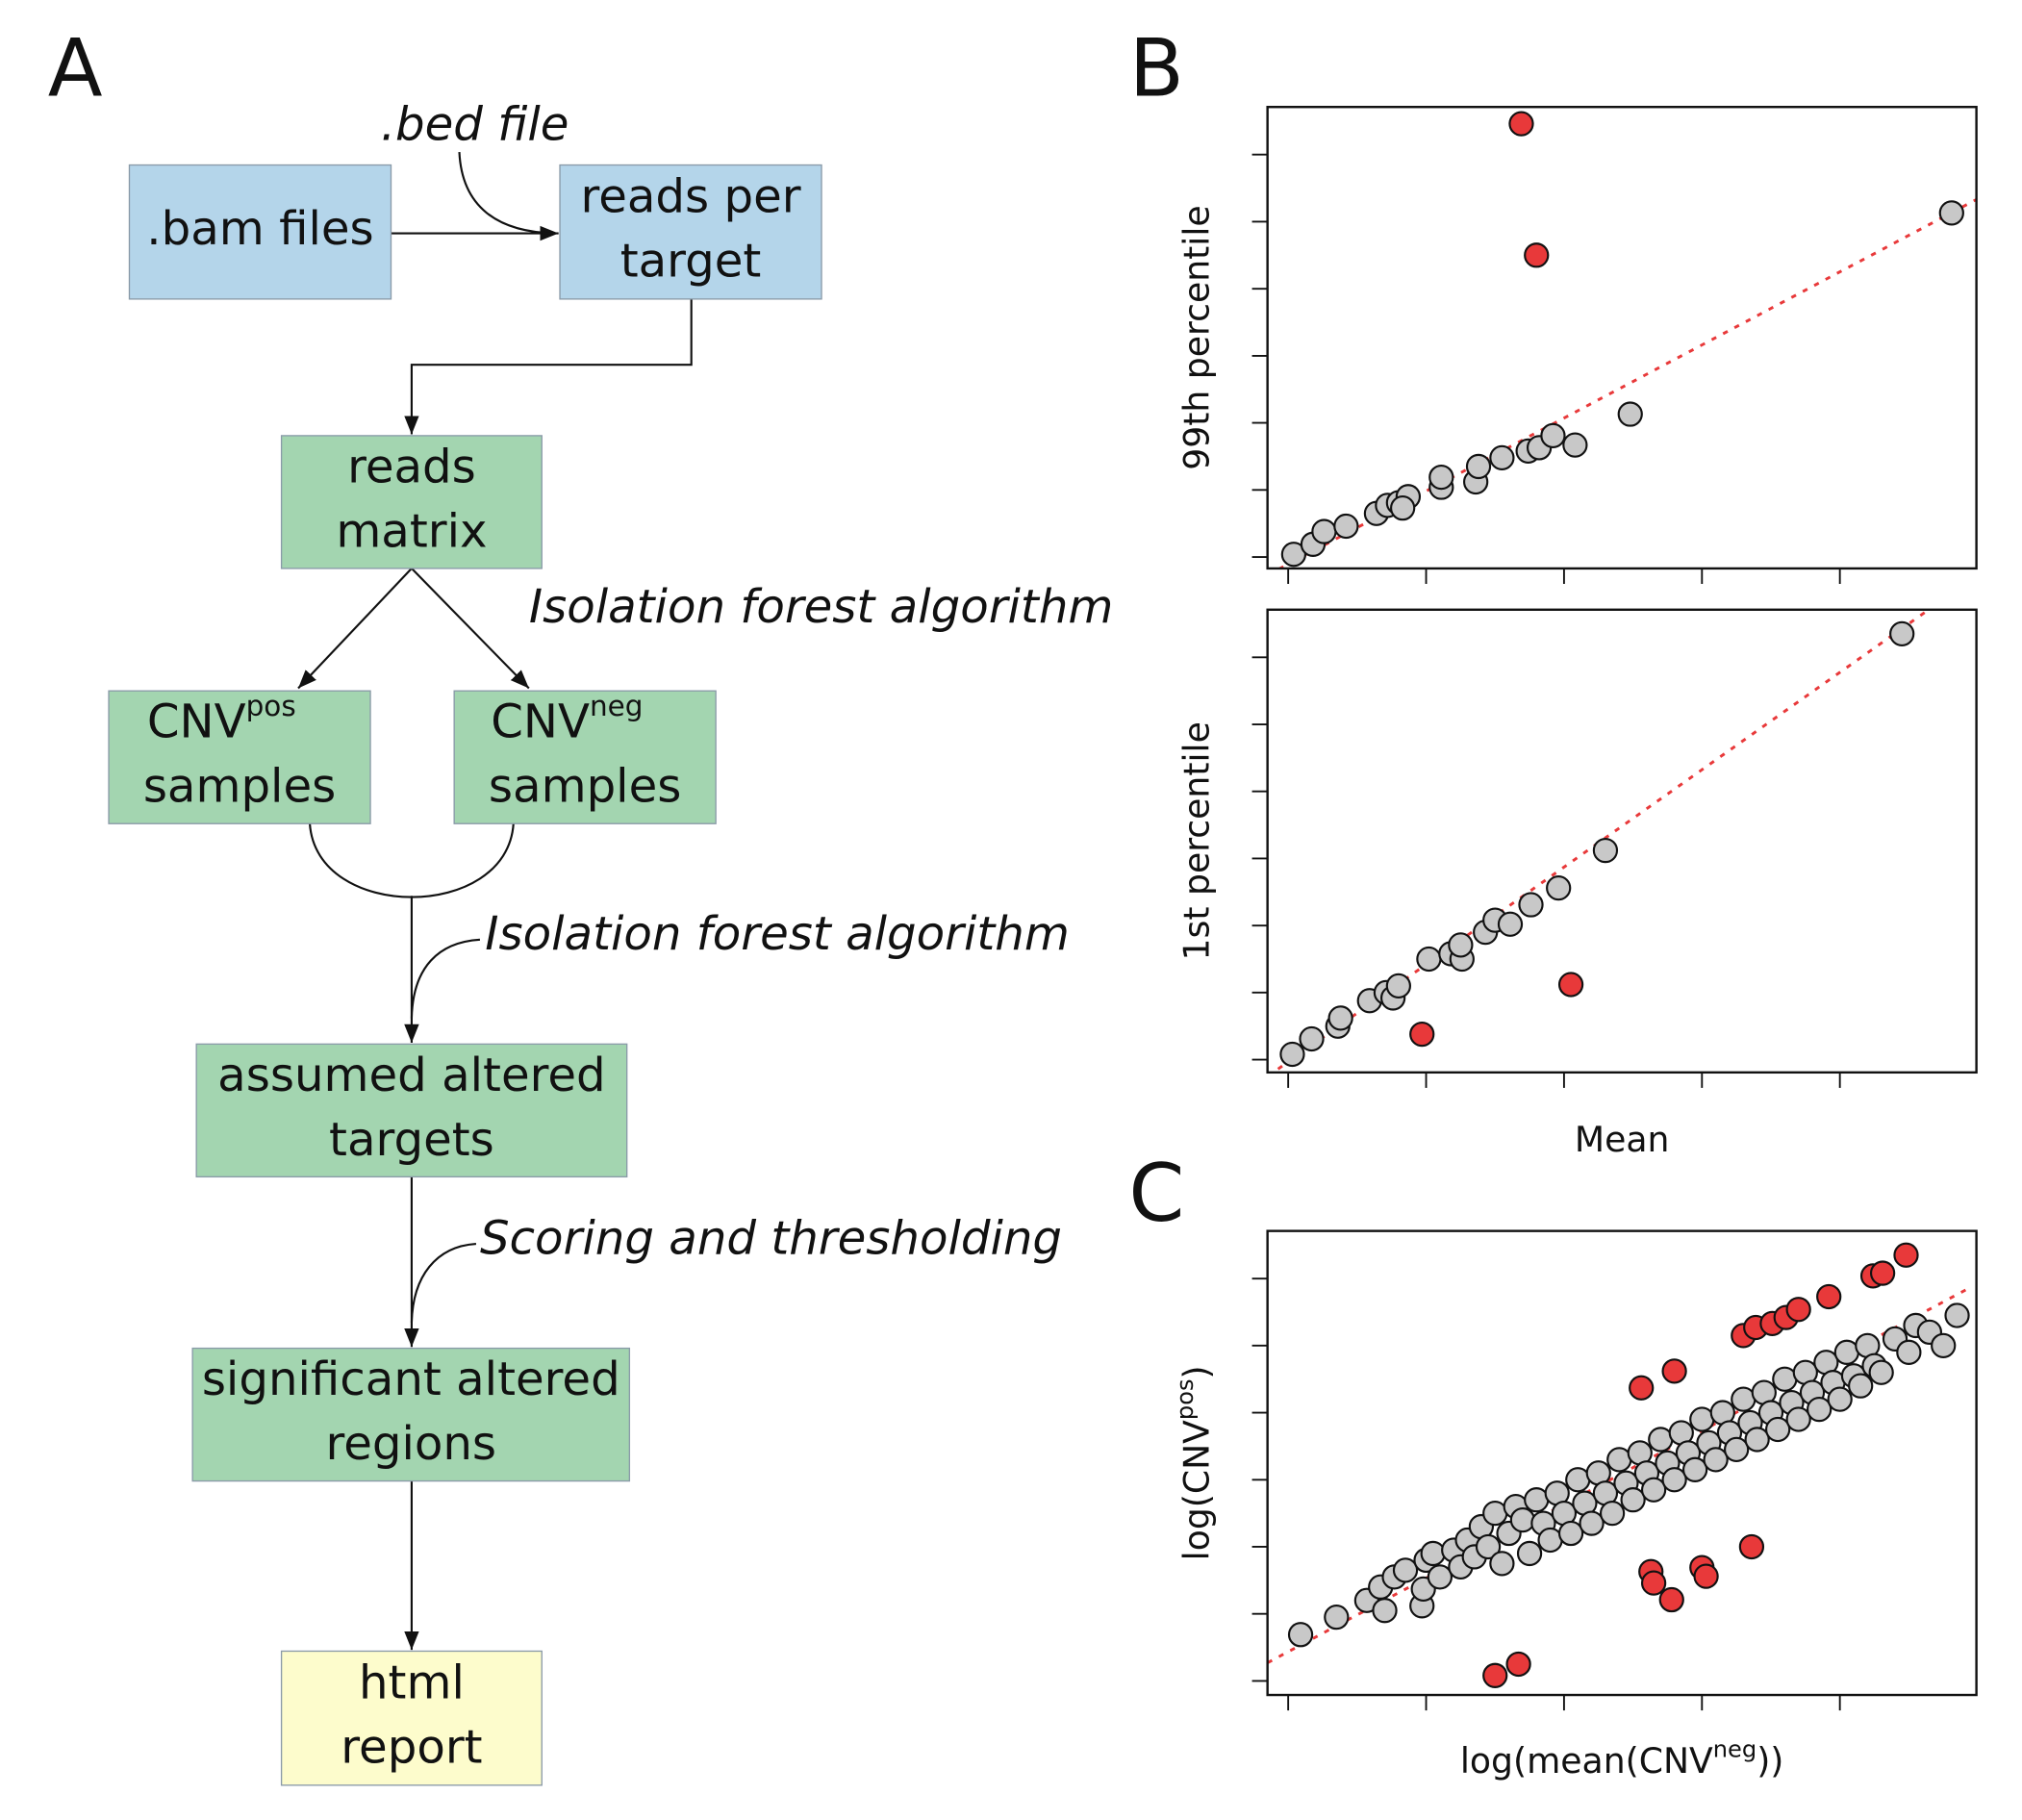 The image size is (2022, 1820). I want to click on node-label-line: assumed altered, so click(411, 1075).